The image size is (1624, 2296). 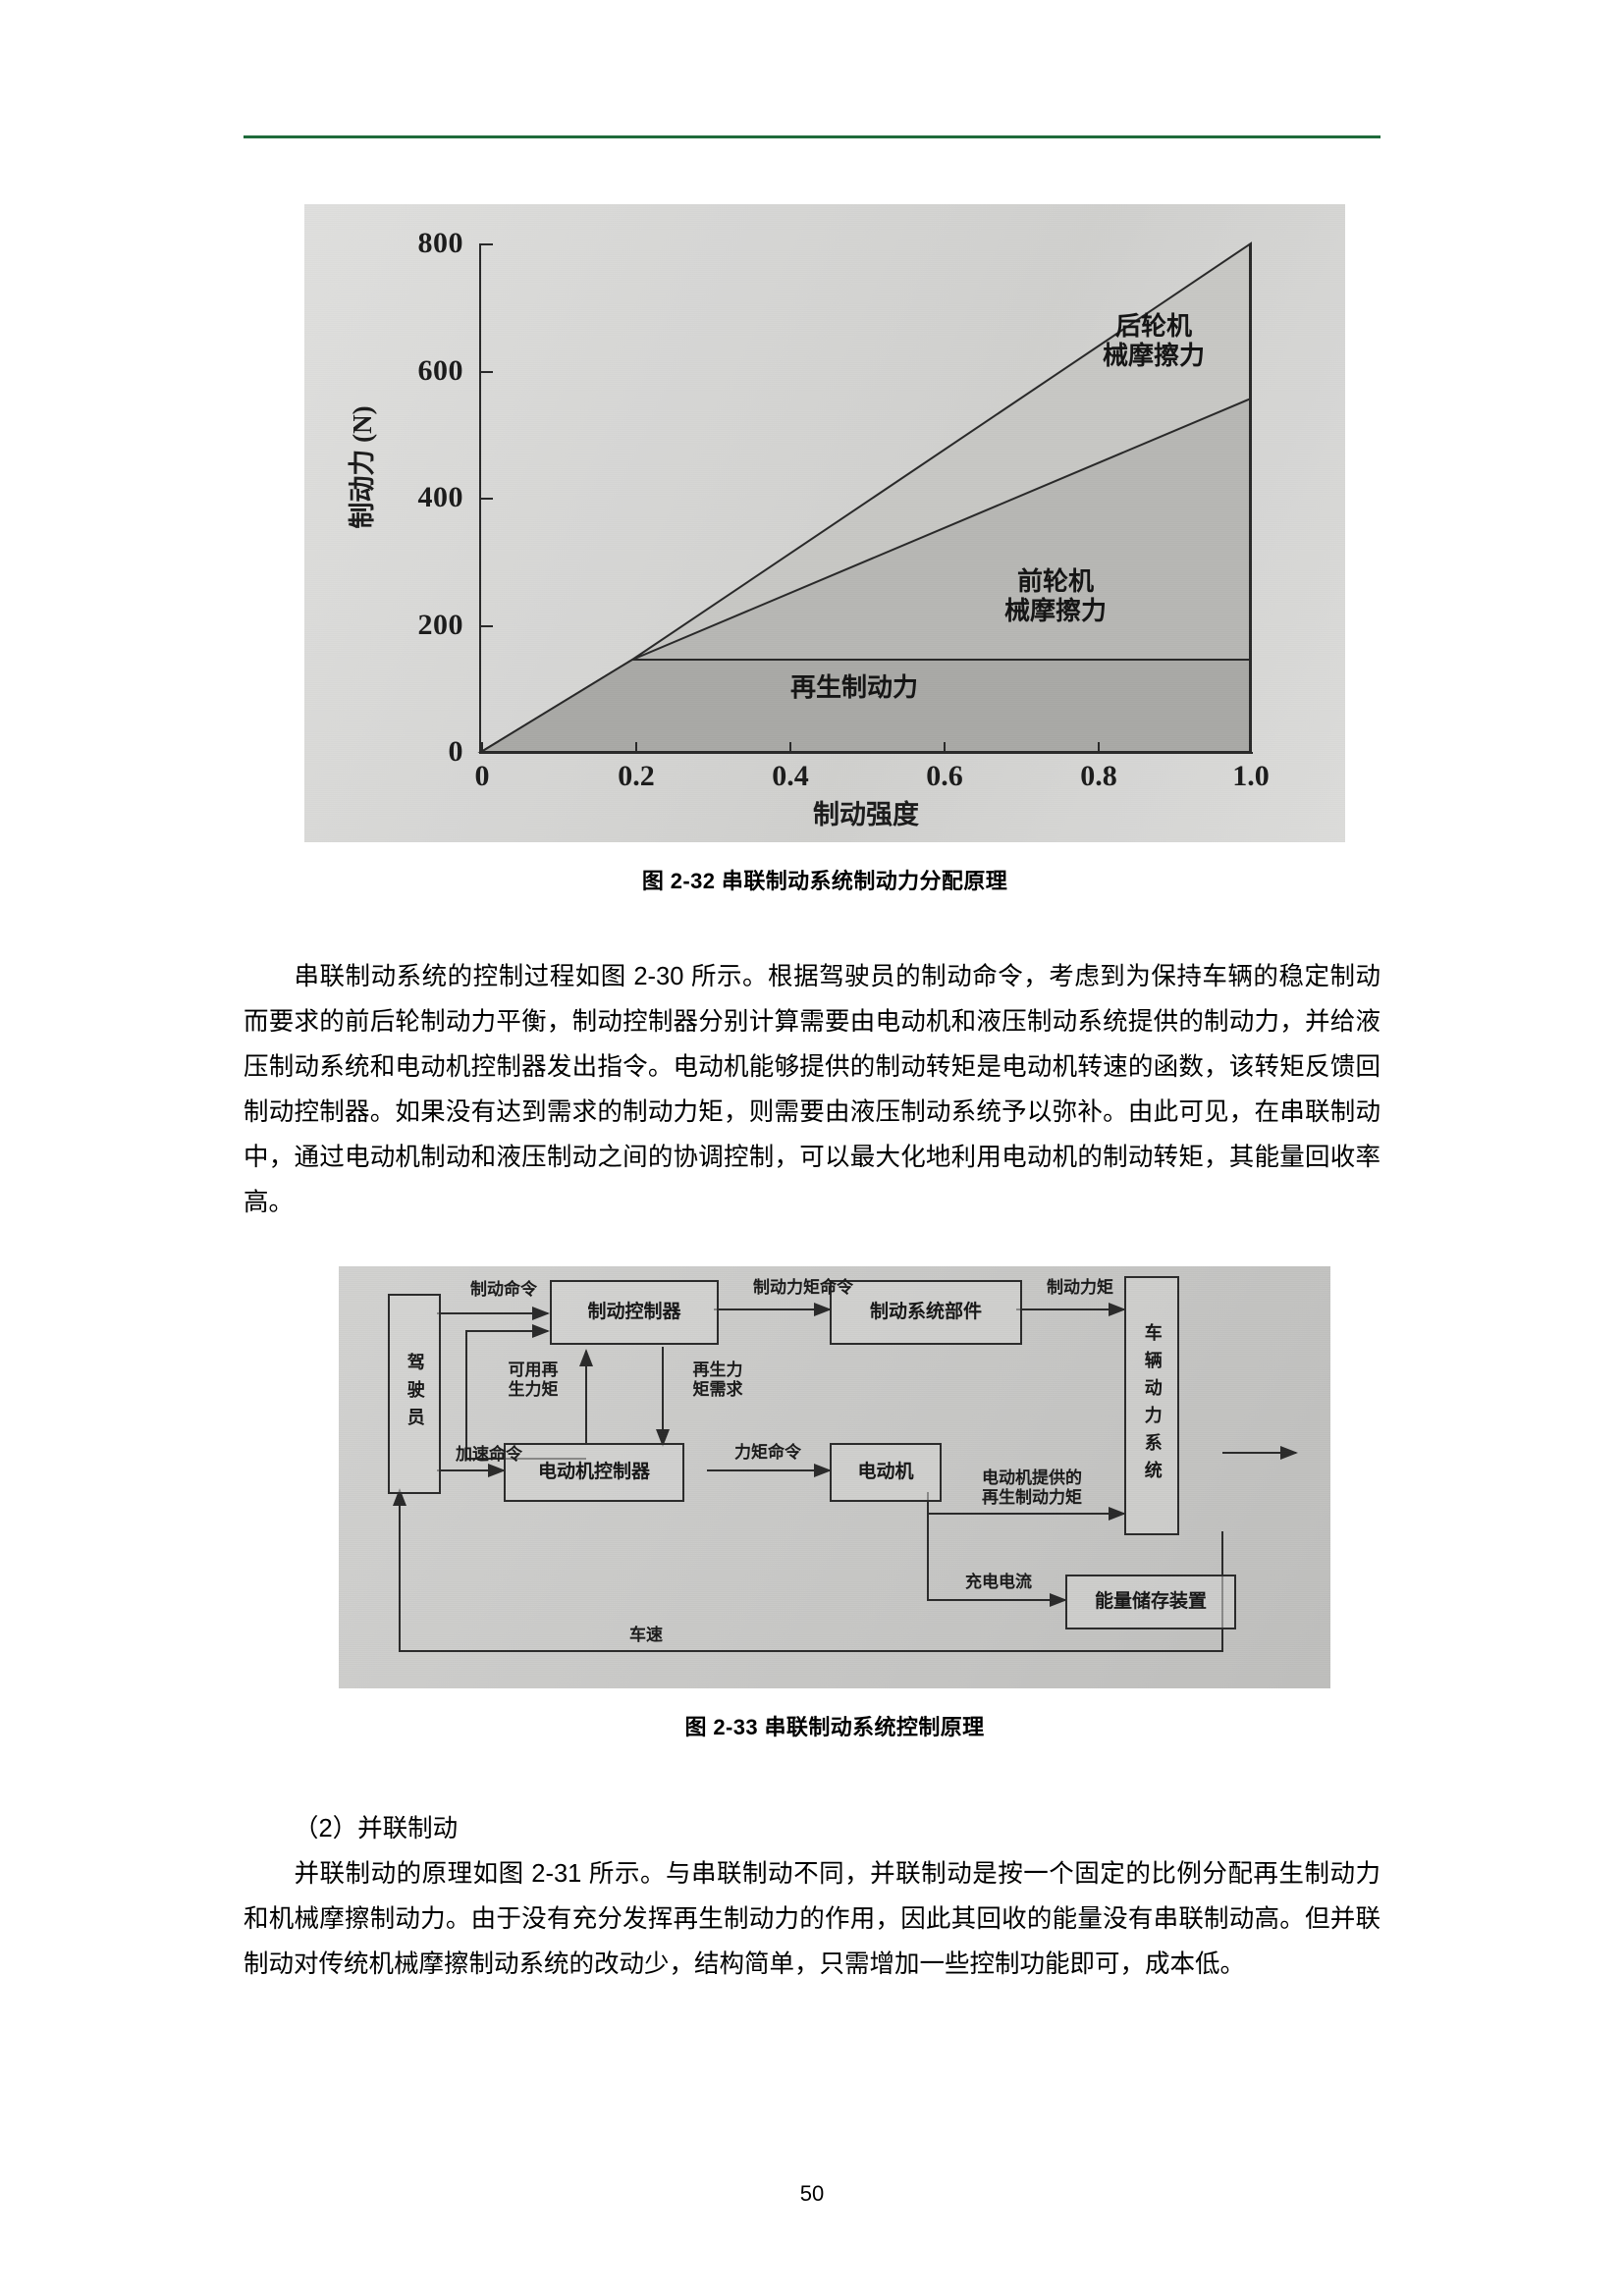 What do you see at coordinates (803, 1288) in the screenshot?
I see `edge-label-brake-torque-command: 制动力矩命令` at bounding box center [803, 1288].